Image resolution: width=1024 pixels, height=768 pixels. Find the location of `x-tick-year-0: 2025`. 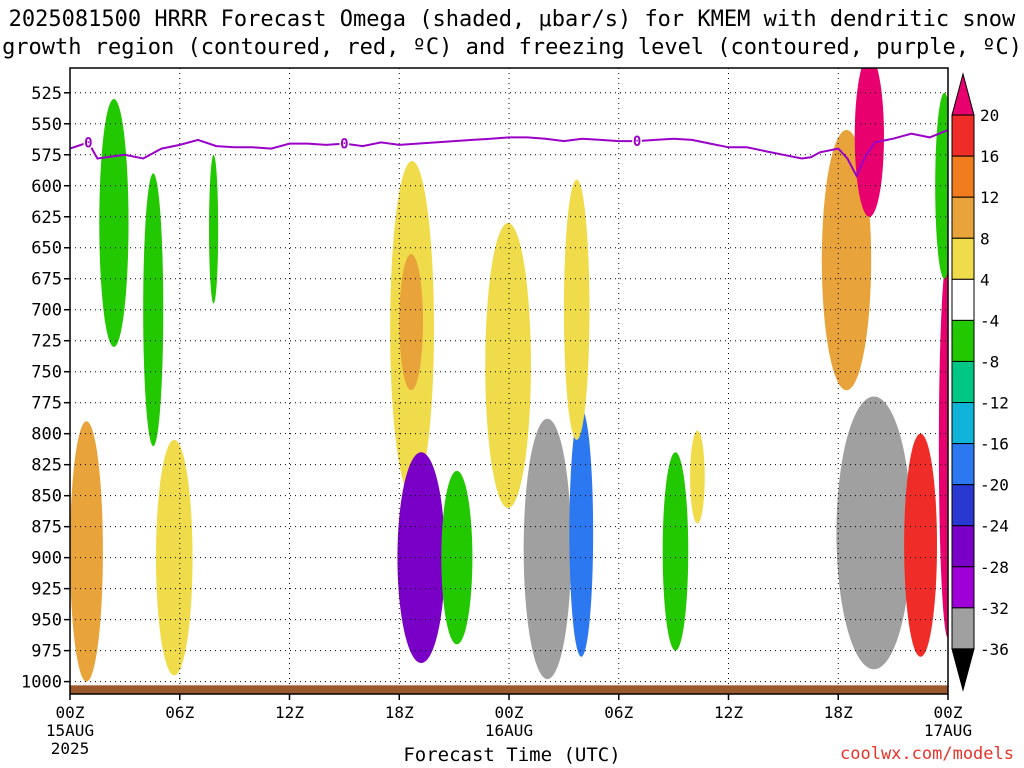

x-tick-year-0: 2025 is located at coordinates (70, 748).